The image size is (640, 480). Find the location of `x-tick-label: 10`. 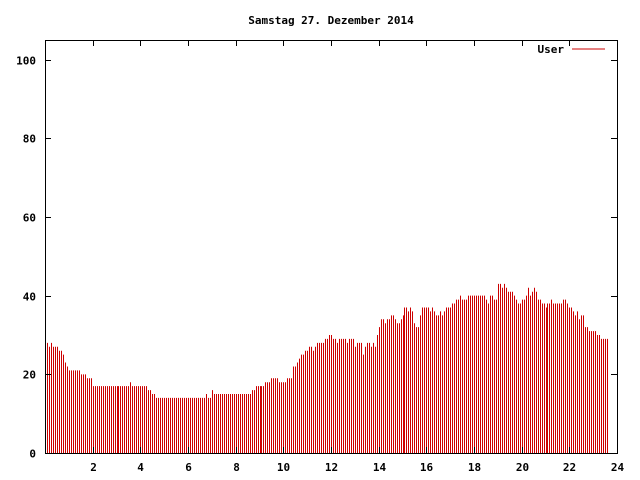

x-tick-label: 10 is located at coordinates (283, 467).